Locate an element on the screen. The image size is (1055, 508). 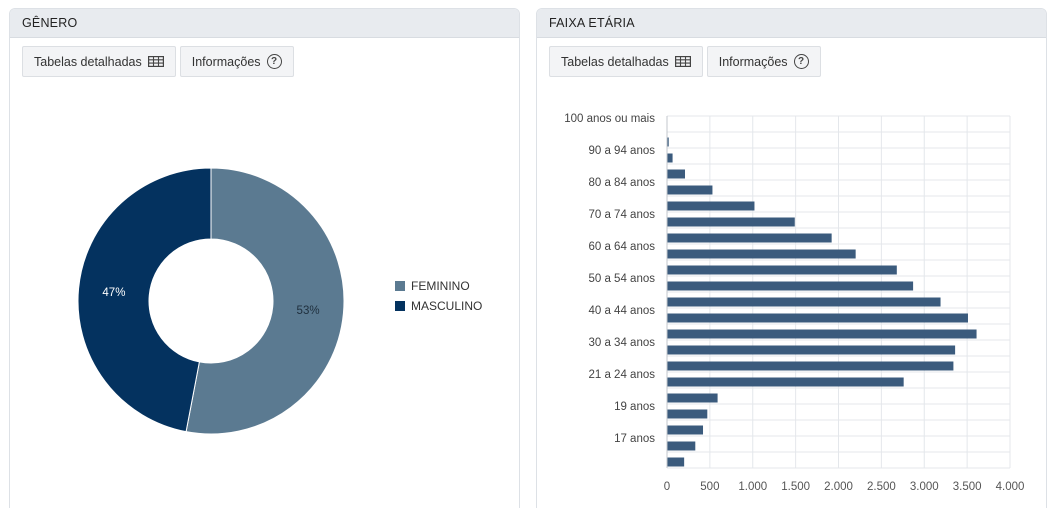
age-toolbar: Tabelas detalhadas Informações ? is located at coordinates (791, 57).